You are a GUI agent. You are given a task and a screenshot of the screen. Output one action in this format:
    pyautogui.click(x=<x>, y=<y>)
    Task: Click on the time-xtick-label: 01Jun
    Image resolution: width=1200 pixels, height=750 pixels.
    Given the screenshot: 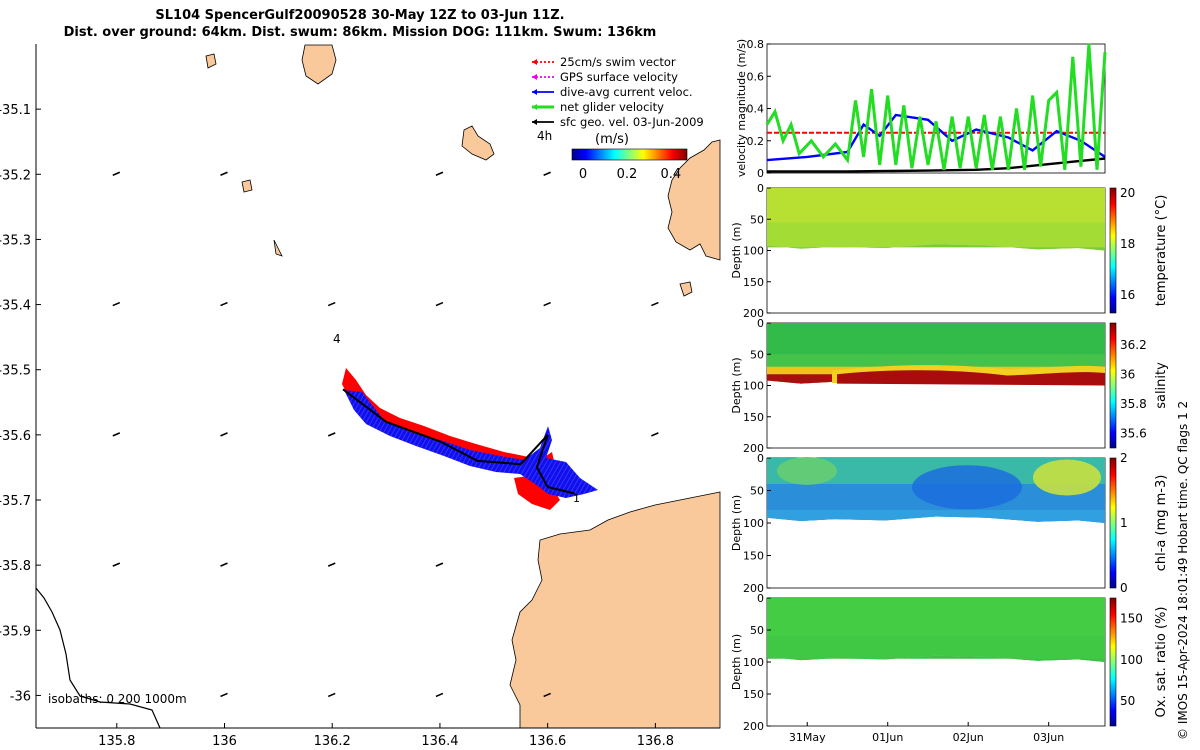 What is the action you would take?
    pyautogui.click(x=887, y=737)
    